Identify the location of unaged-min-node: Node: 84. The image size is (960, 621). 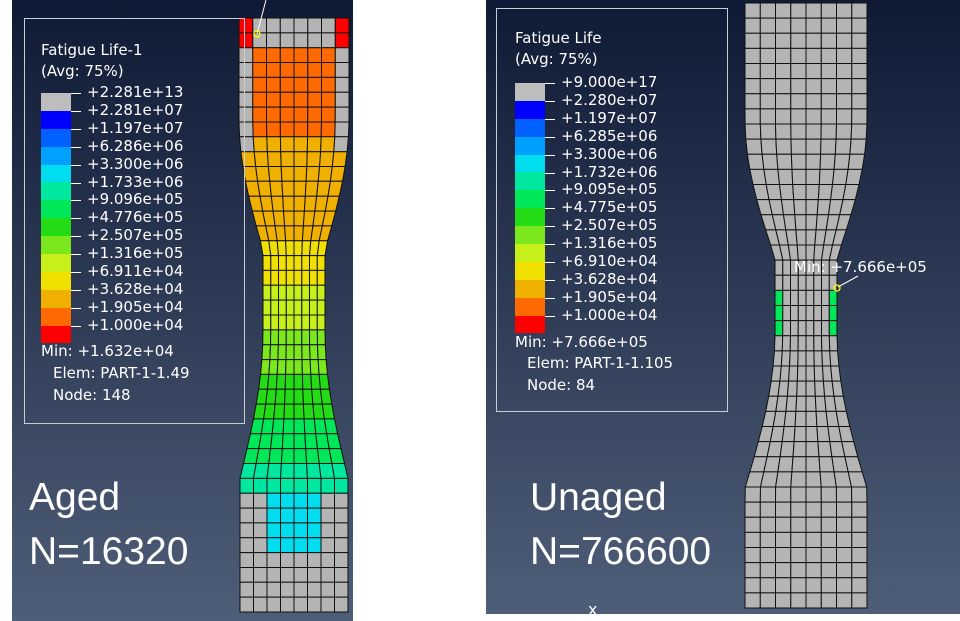
(561, 385).